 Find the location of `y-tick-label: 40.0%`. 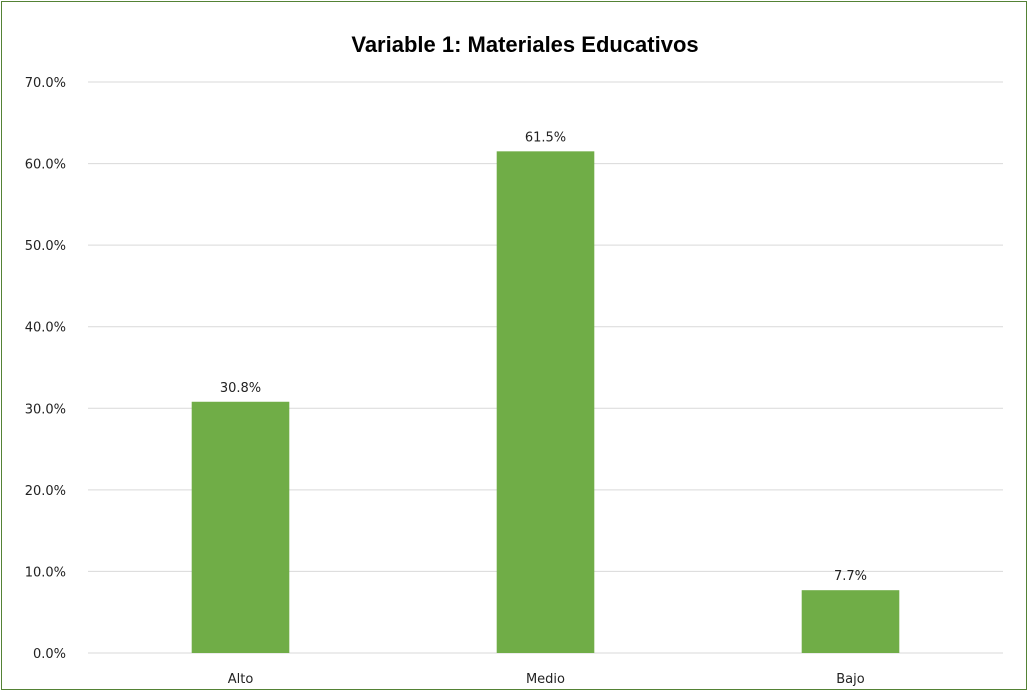

y-tick-label: 40.0% is located at coordinates (45, 328).